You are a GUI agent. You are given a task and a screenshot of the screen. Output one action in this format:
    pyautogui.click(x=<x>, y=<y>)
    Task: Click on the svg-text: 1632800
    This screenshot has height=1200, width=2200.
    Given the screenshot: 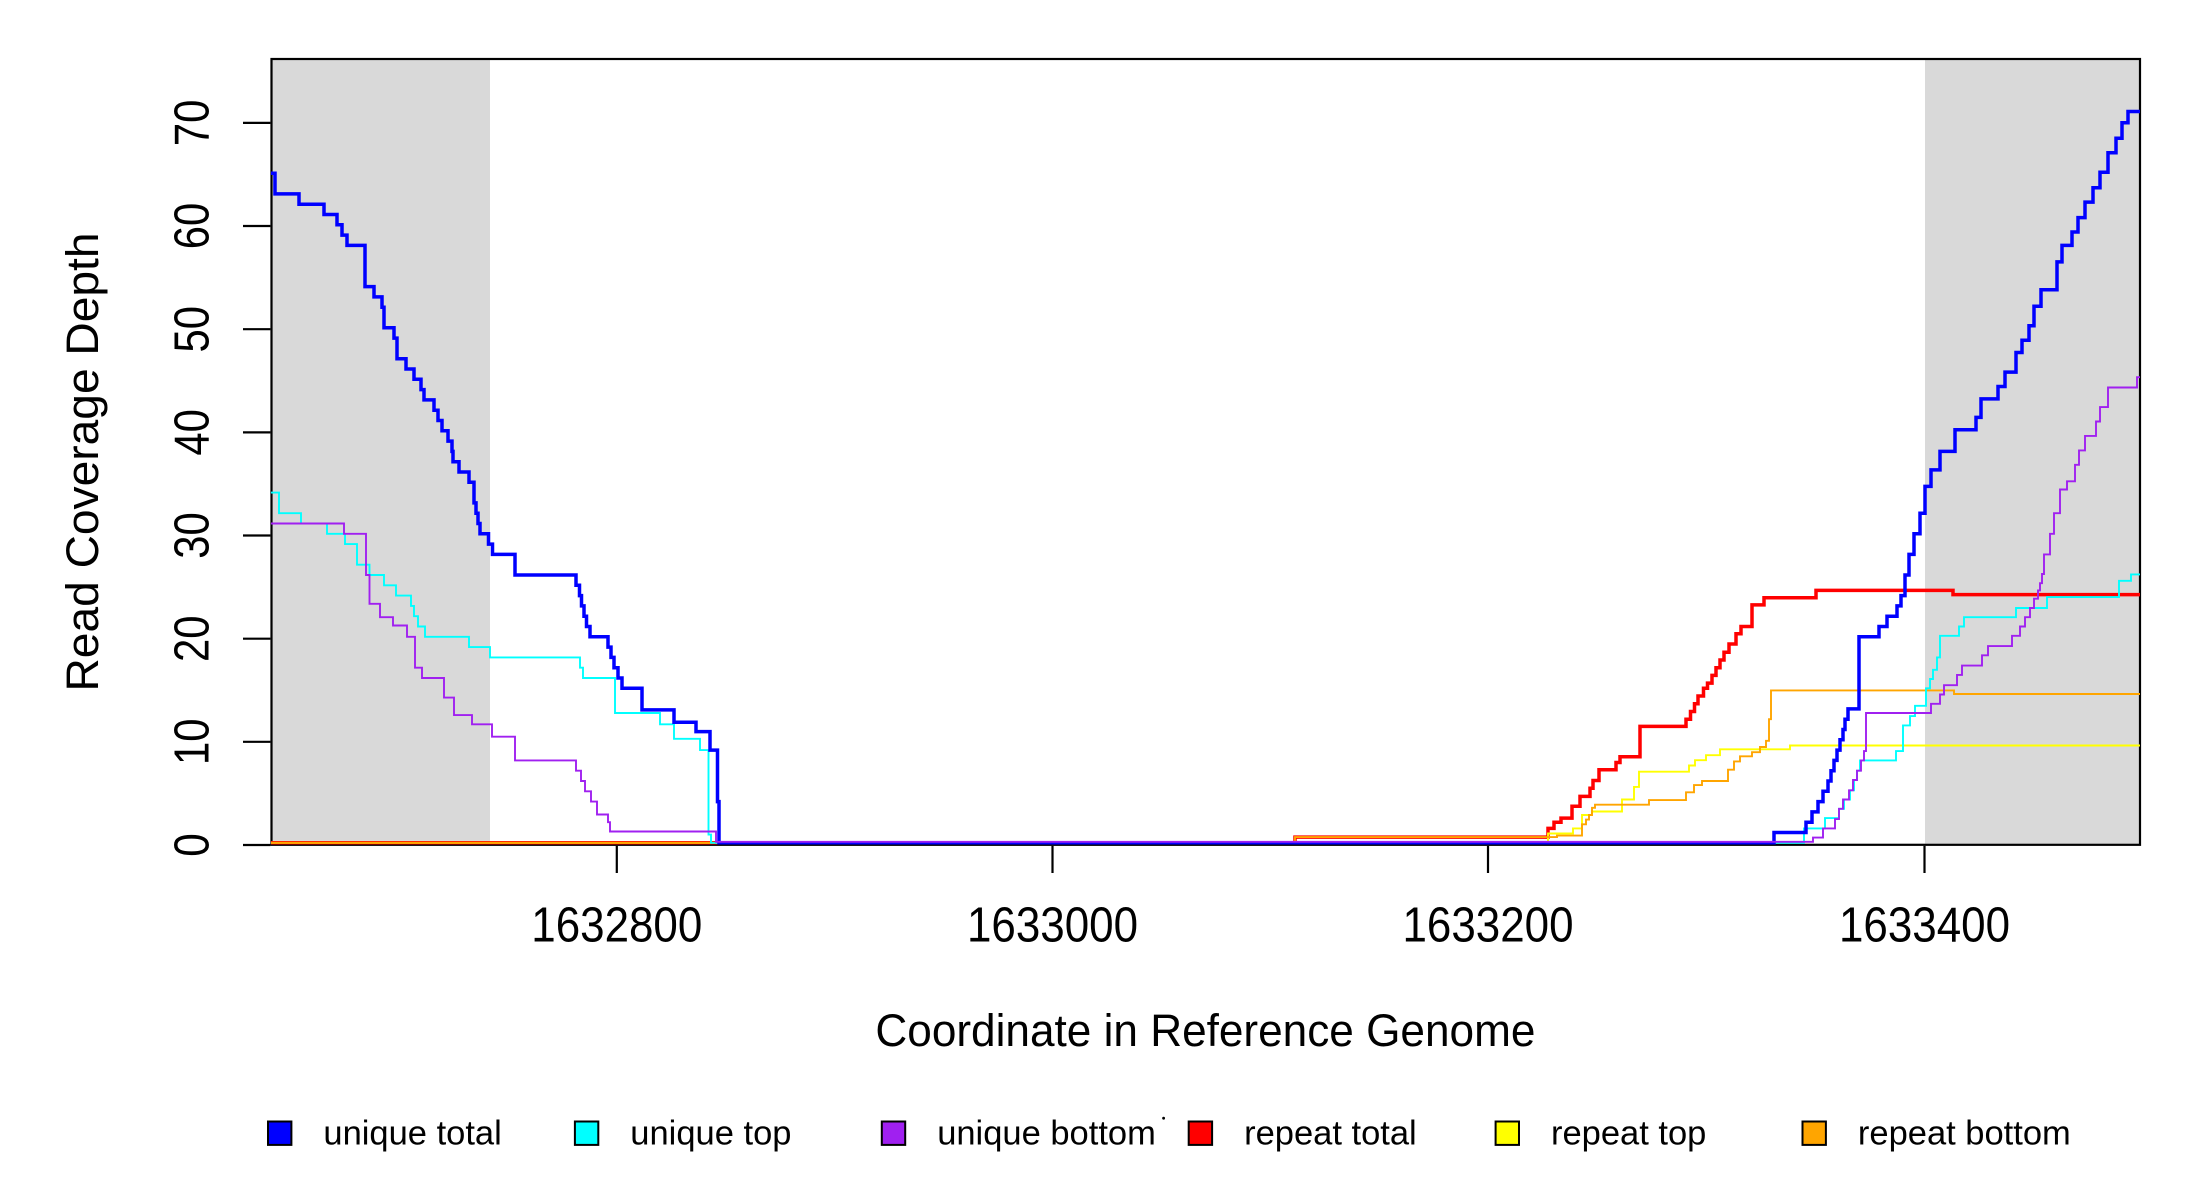 What is the action you would take?
    pyautogui.click(x=616, y=926)
    